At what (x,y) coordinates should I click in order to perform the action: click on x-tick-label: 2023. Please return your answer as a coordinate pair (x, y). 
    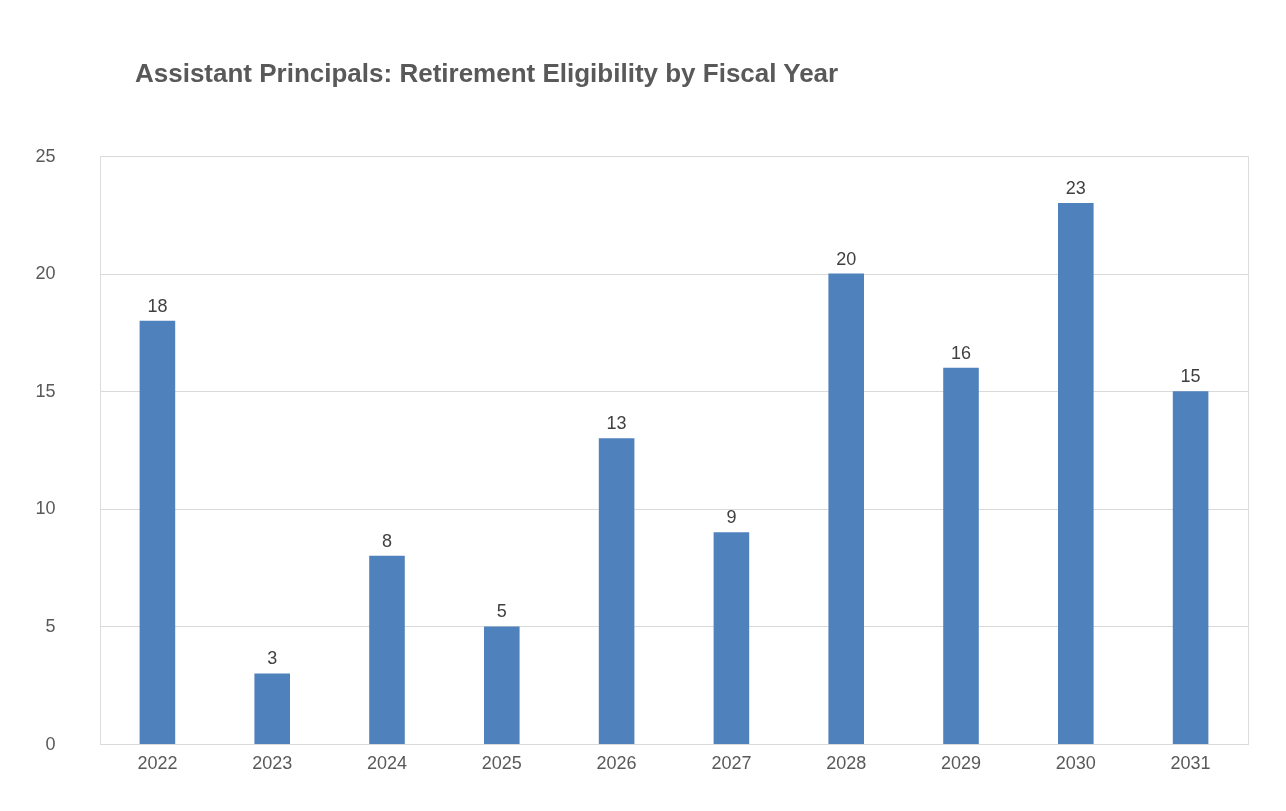
    Looking at the image, I should click on (272, 762).